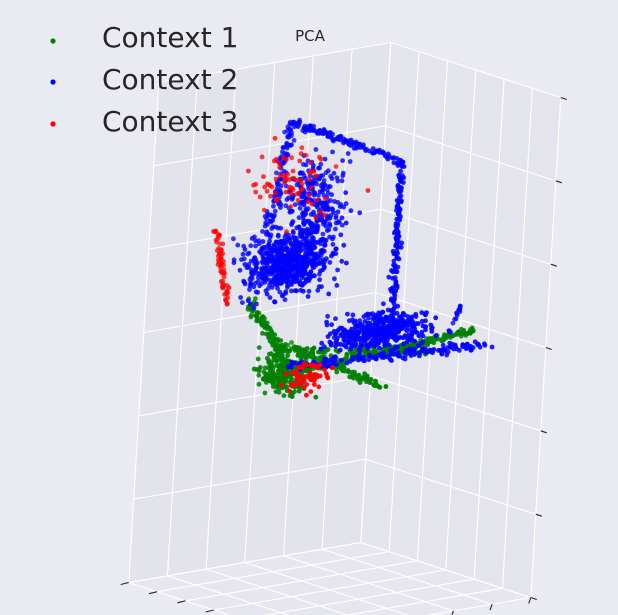 Image resolution: width=618 pixels, height=615 pixels. I want to click on legend-label-context-1: Context 1, so click(170, 37).